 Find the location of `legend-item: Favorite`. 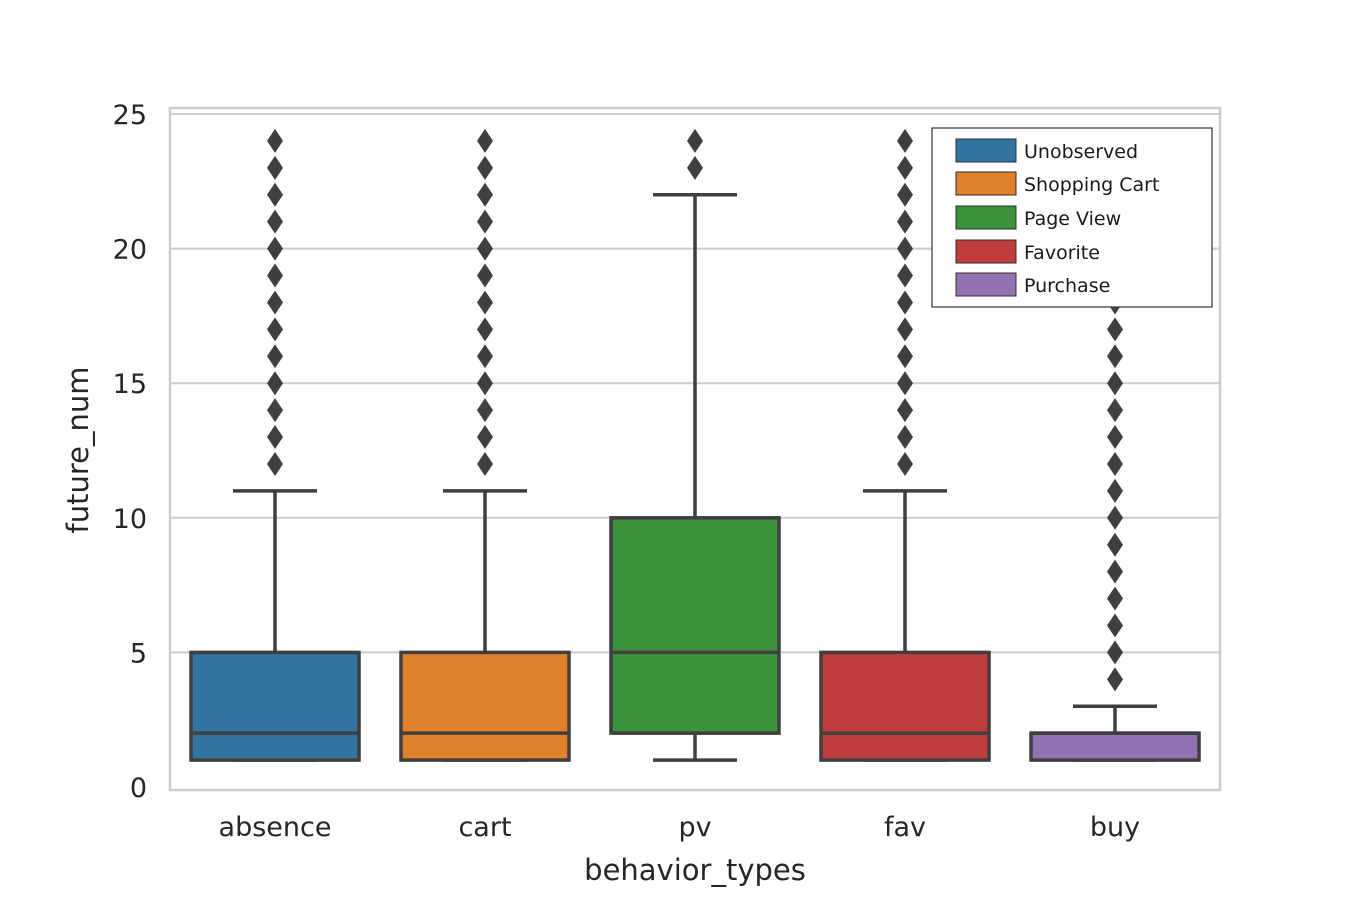

legend-item: Favorite is located at coordinates (1027, 251).